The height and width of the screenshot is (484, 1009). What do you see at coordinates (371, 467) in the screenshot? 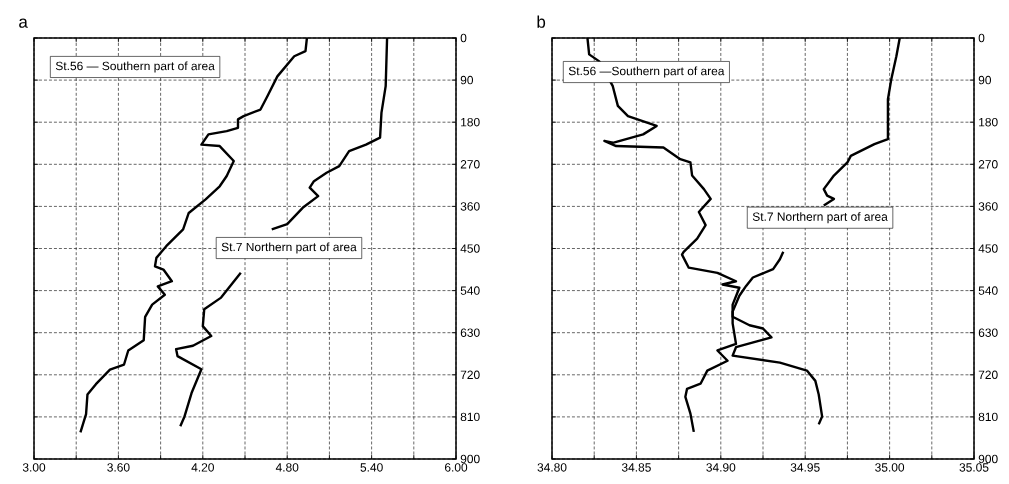
I see `x-tick-label: 5.40` at bounding box center [371, 467].